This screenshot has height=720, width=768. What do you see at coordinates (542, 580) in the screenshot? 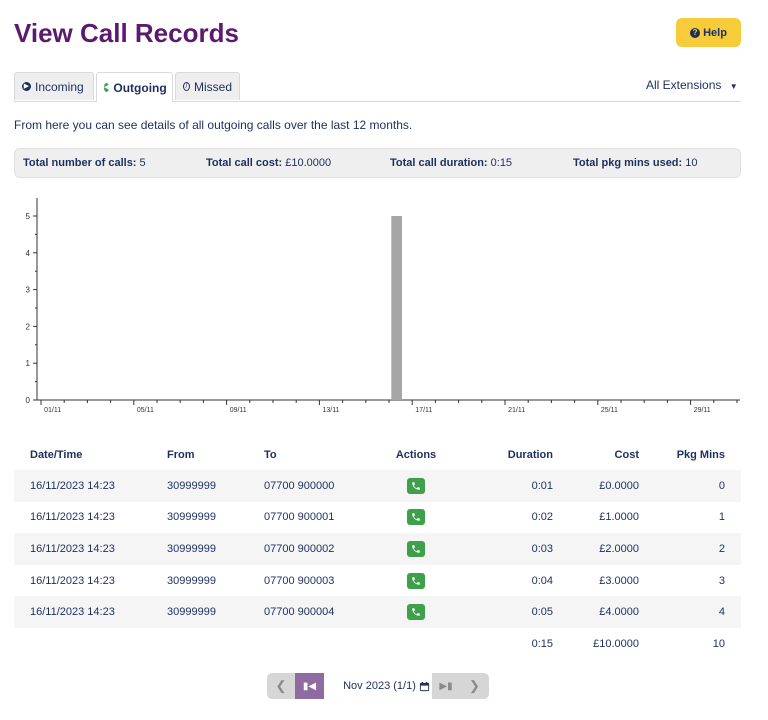
I see `cell-duration: 0:04` at bounding box center [542, 580].